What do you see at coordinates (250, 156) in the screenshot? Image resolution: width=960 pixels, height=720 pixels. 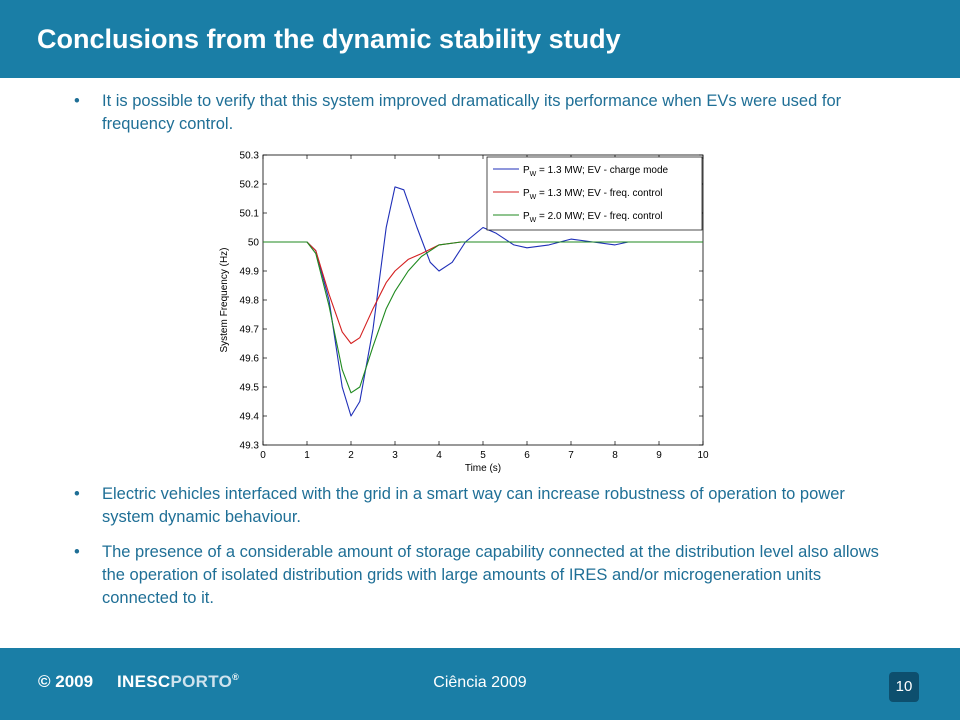 I see `y-tick-label: 50.3` at bounding box center [250, 156].